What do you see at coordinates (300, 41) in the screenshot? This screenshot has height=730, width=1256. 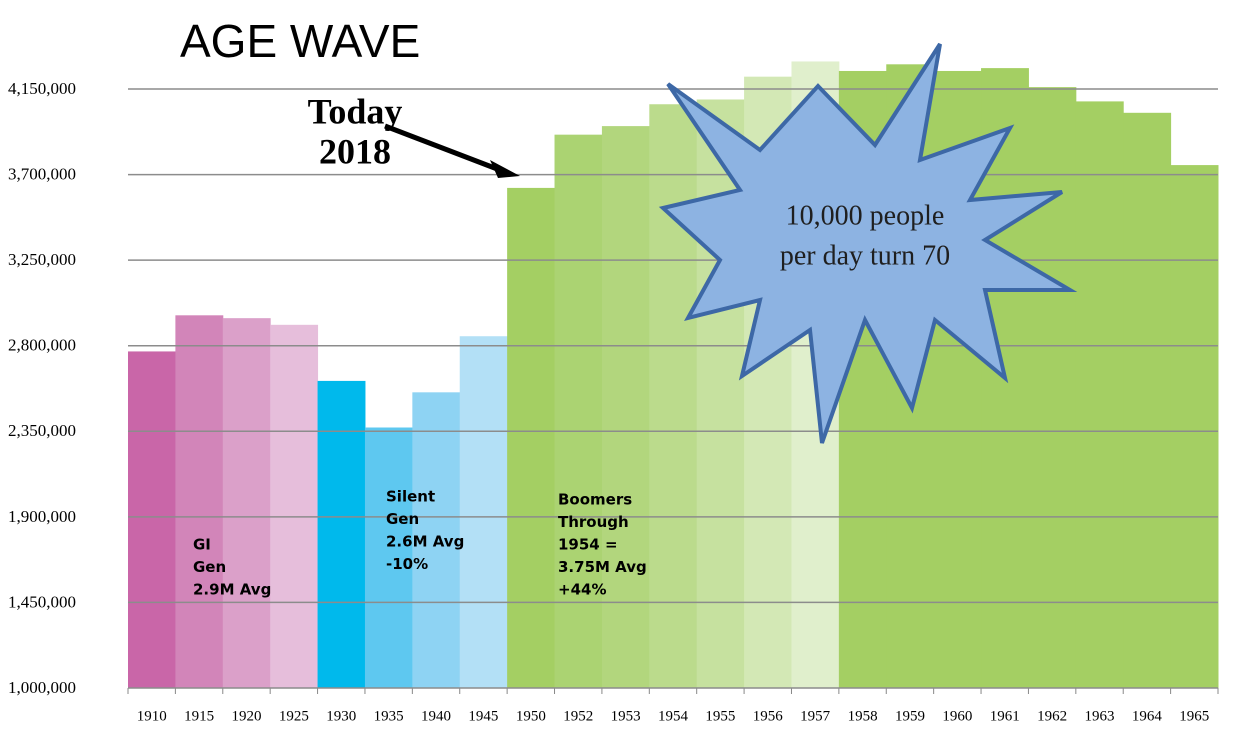 I see `chart-title: AGE WAVE` at bounding box center [300, 41].